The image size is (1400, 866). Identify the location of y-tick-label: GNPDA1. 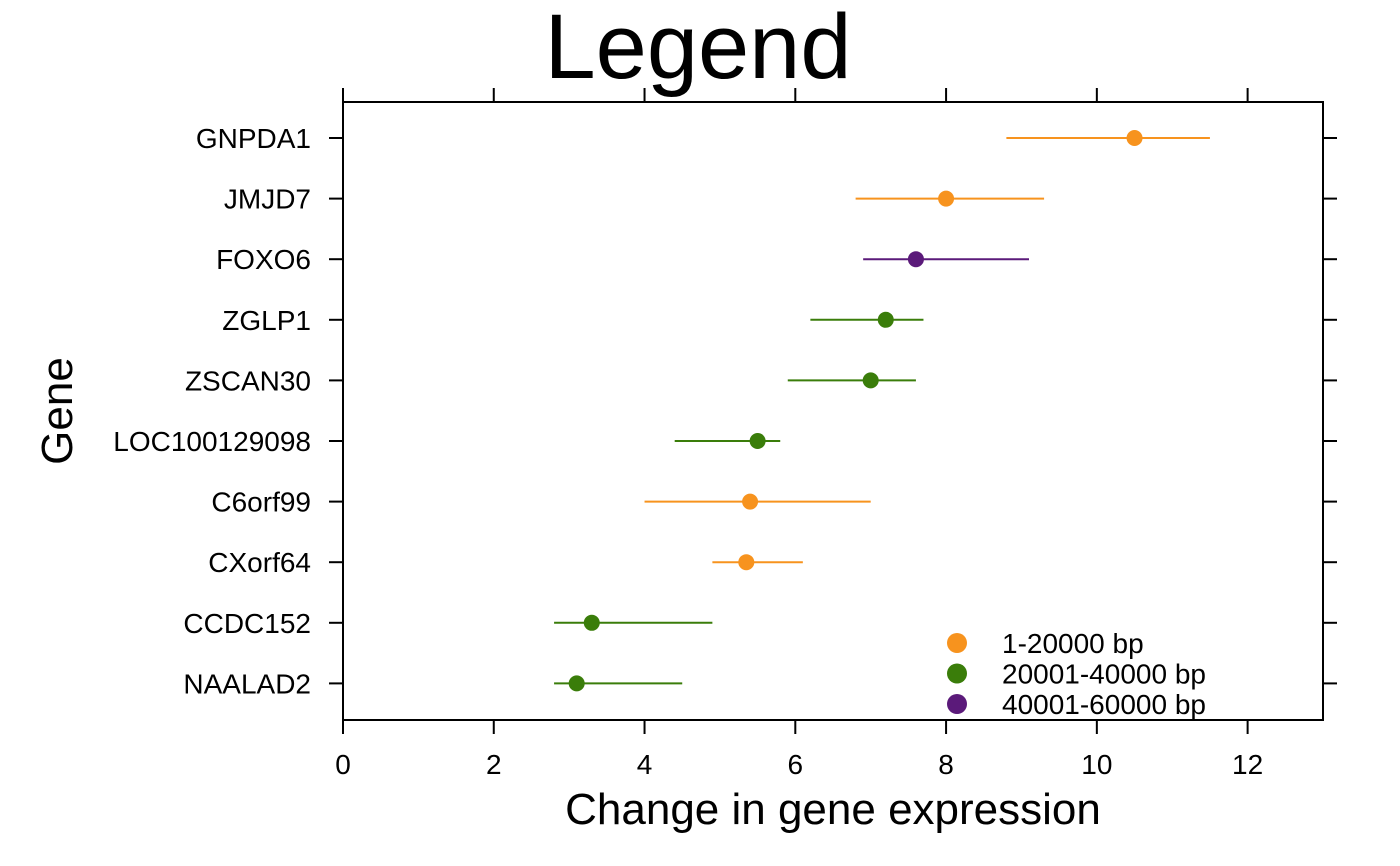
(253, 138).